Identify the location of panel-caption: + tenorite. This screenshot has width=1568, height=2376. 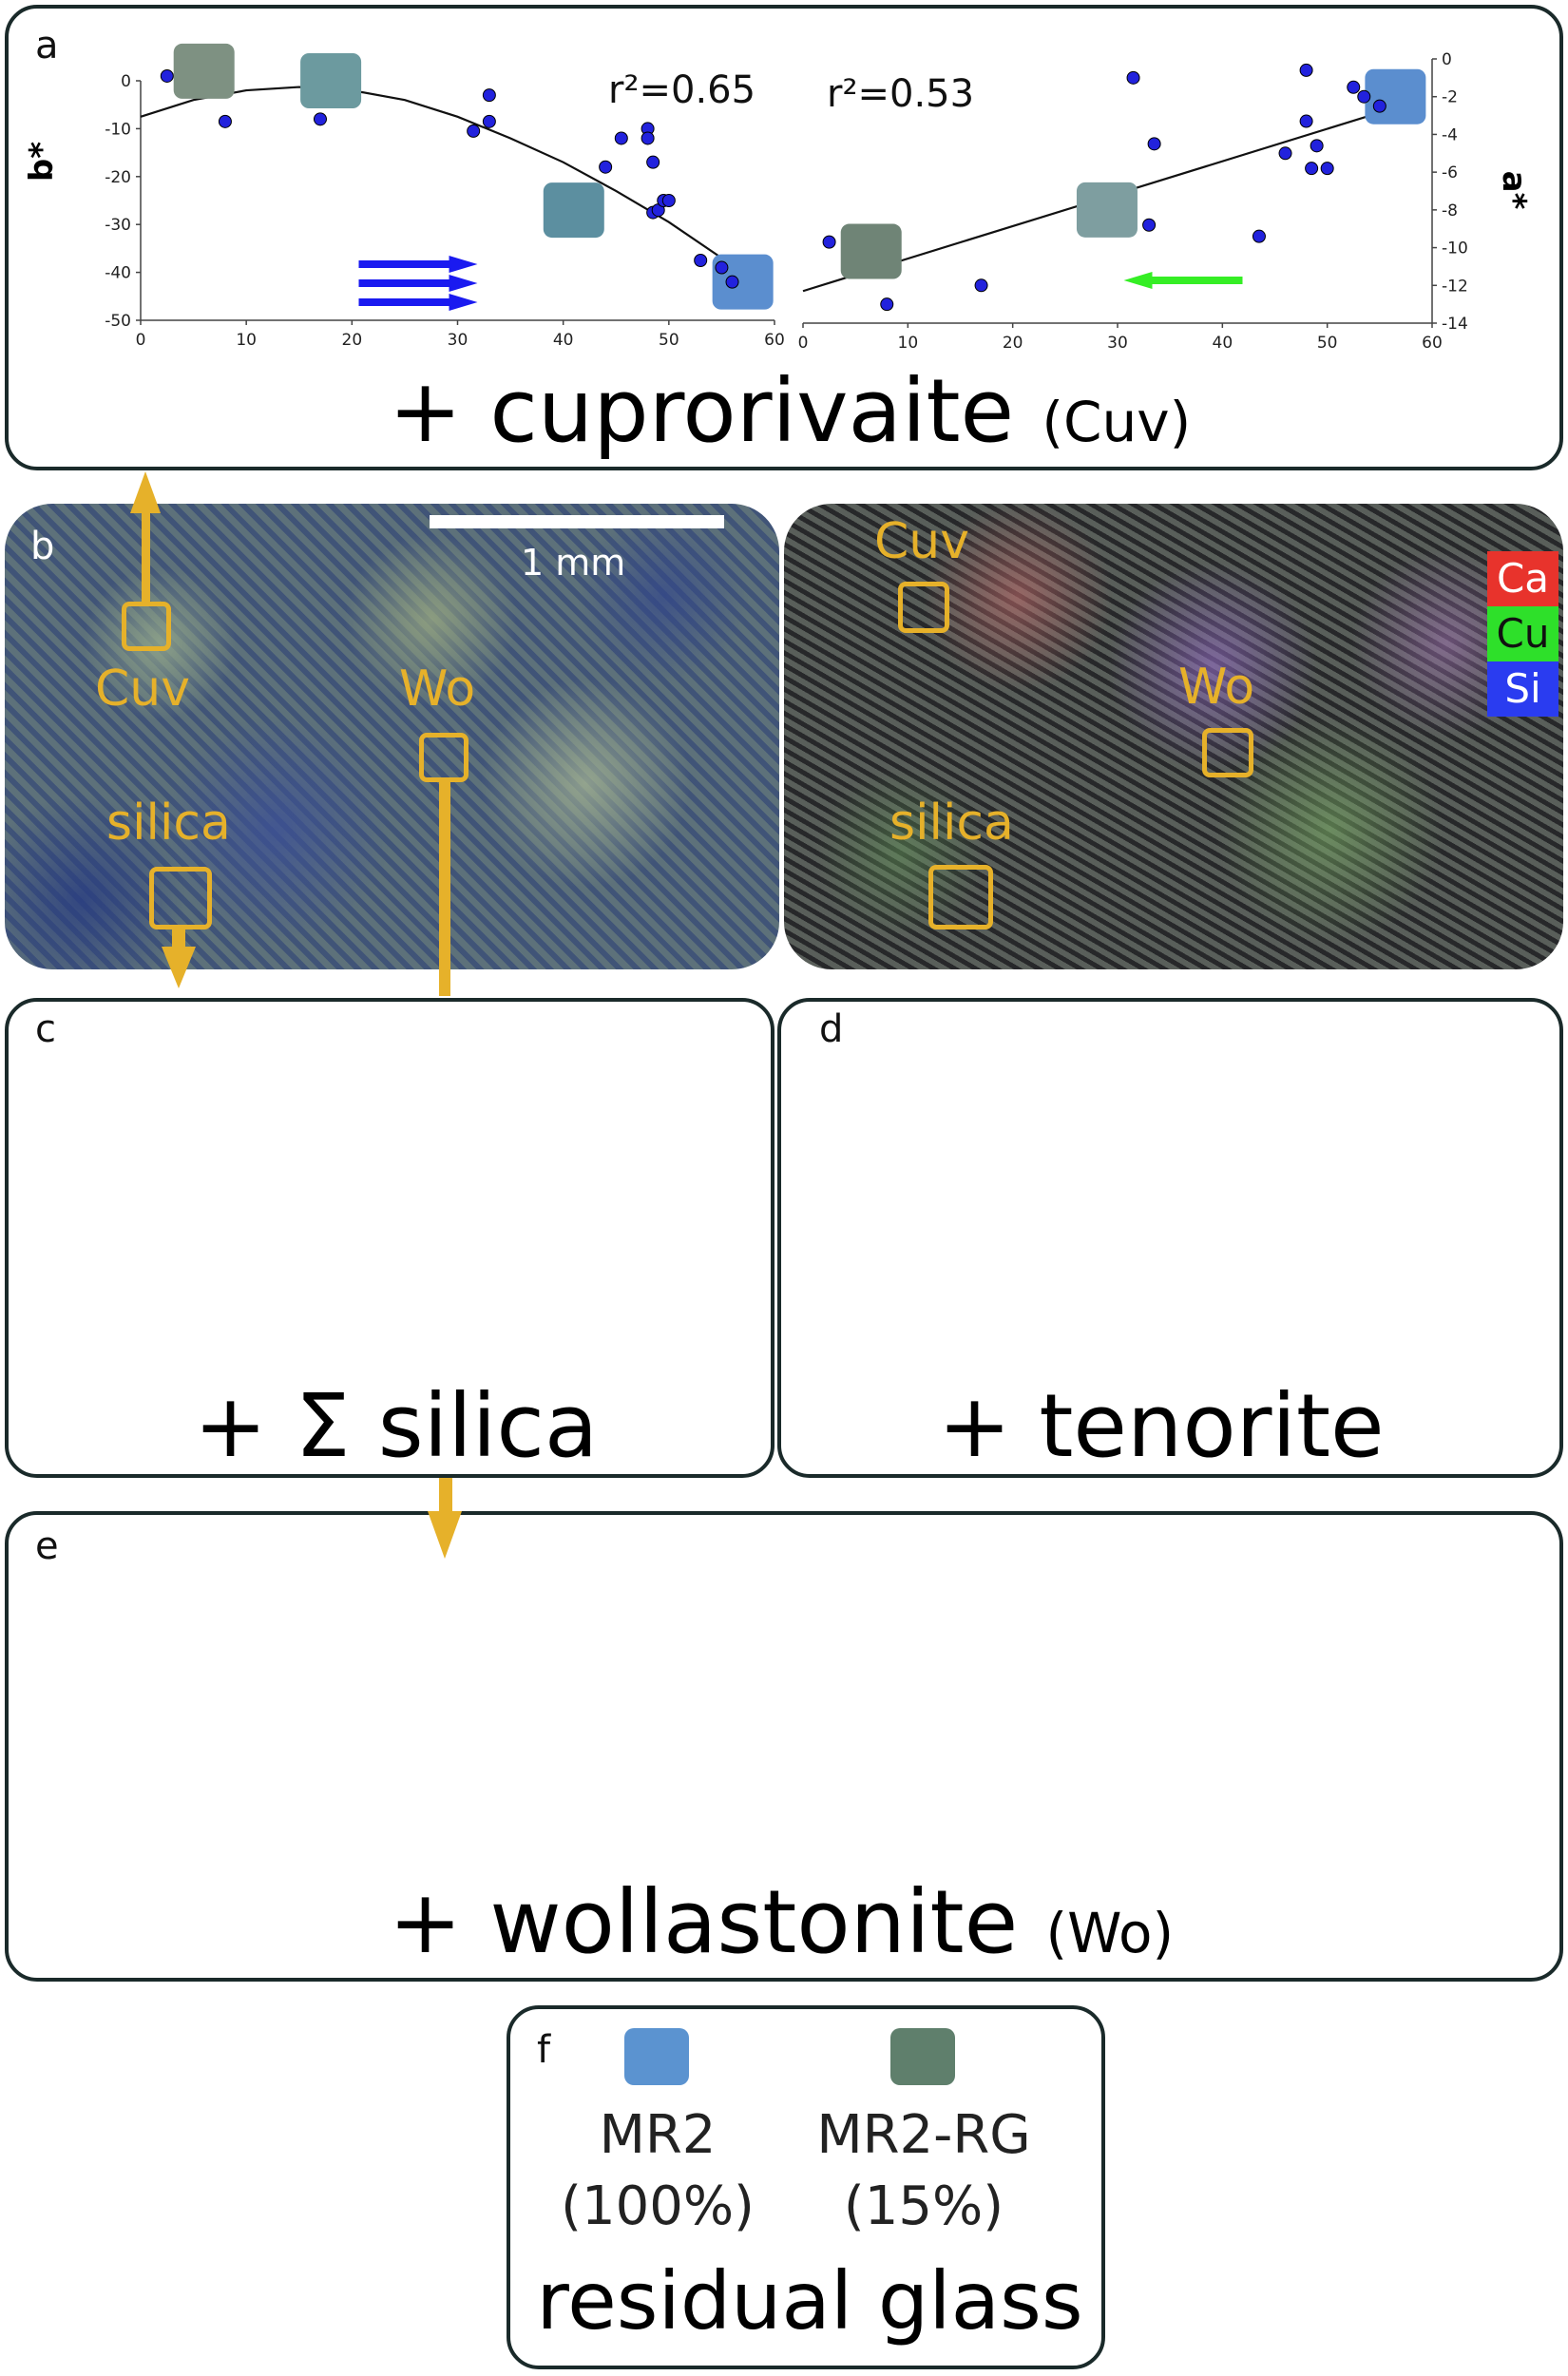
(1161, 1426).